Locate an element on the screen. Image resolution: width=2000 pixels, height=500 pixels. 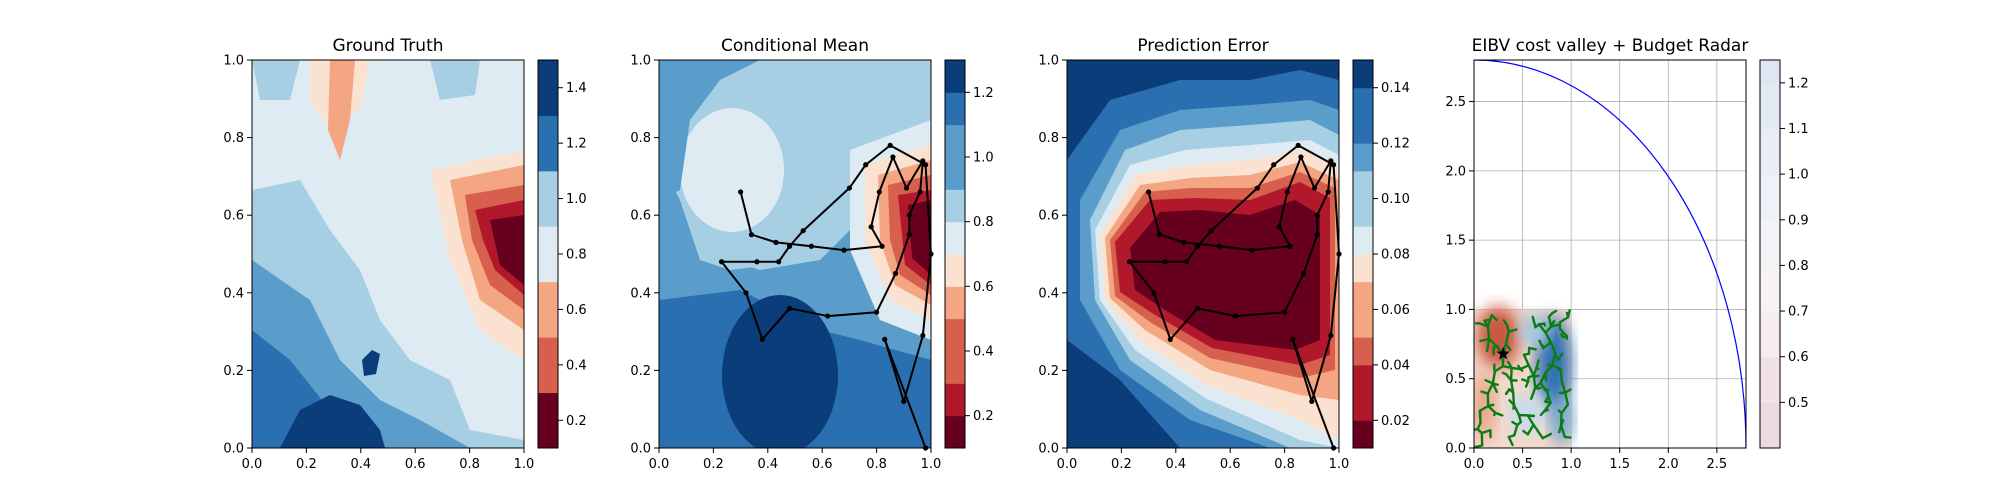
panel-title: EIBV cost valley + Budget Radar is located at coordinates (1610, 46).